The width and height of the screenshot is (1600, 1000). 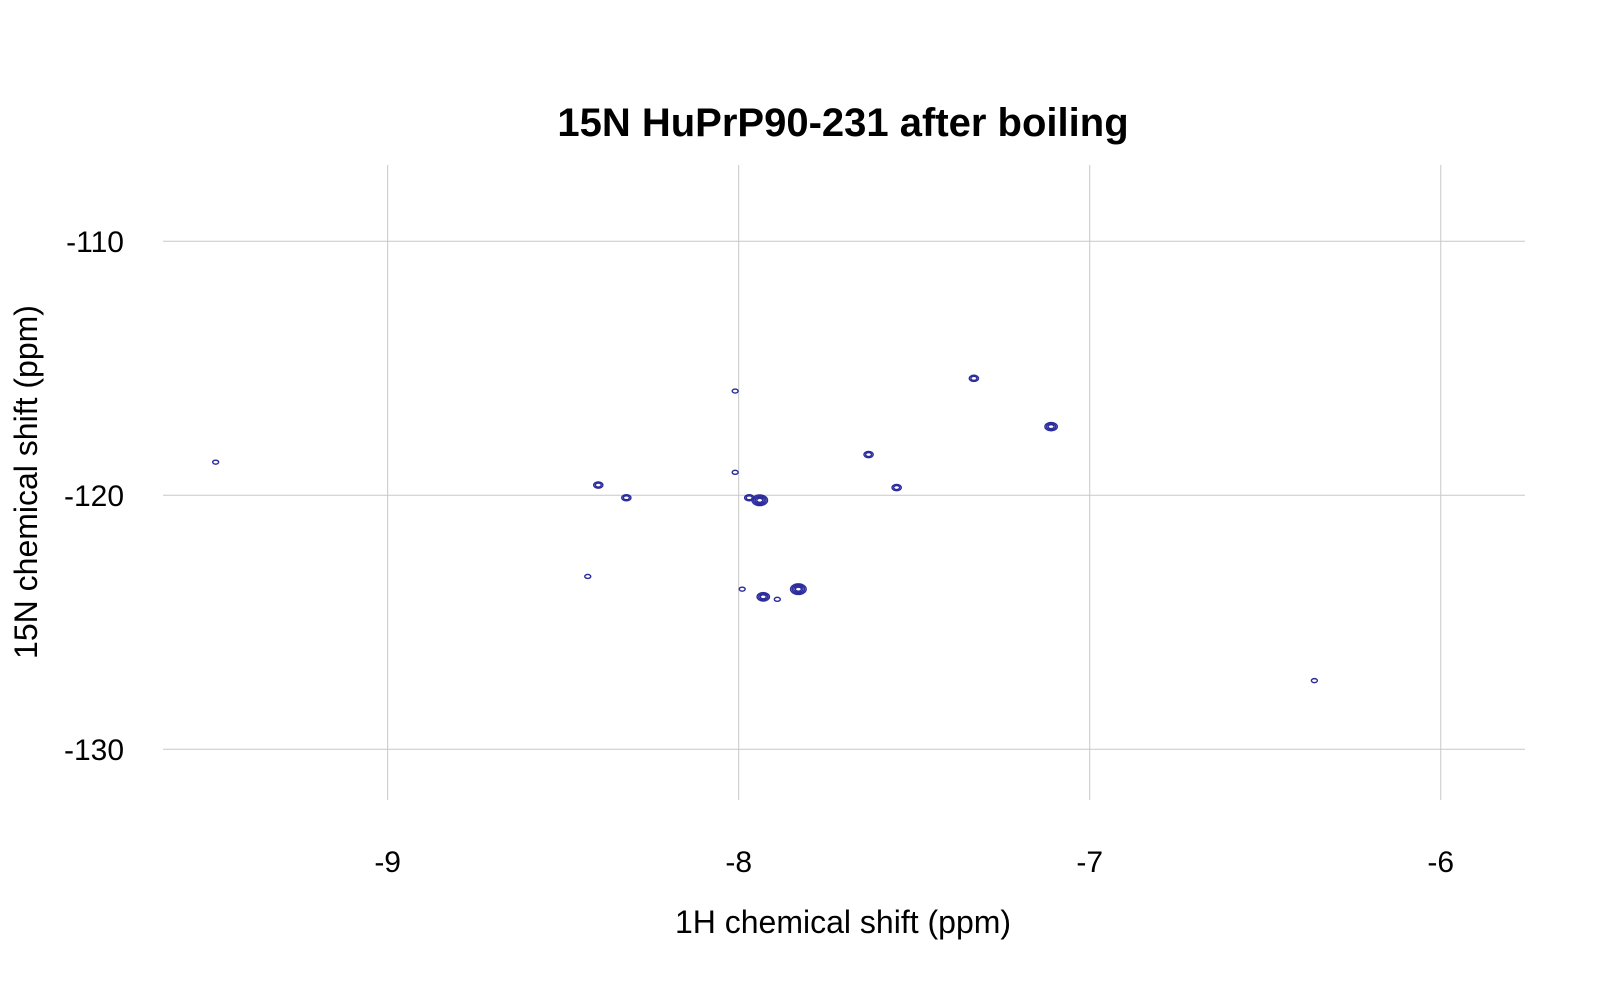 What do you see at coordinates (95, 242) in the screenshot?
I see `y-tick-label: -110` at bounding box center [95, 242].